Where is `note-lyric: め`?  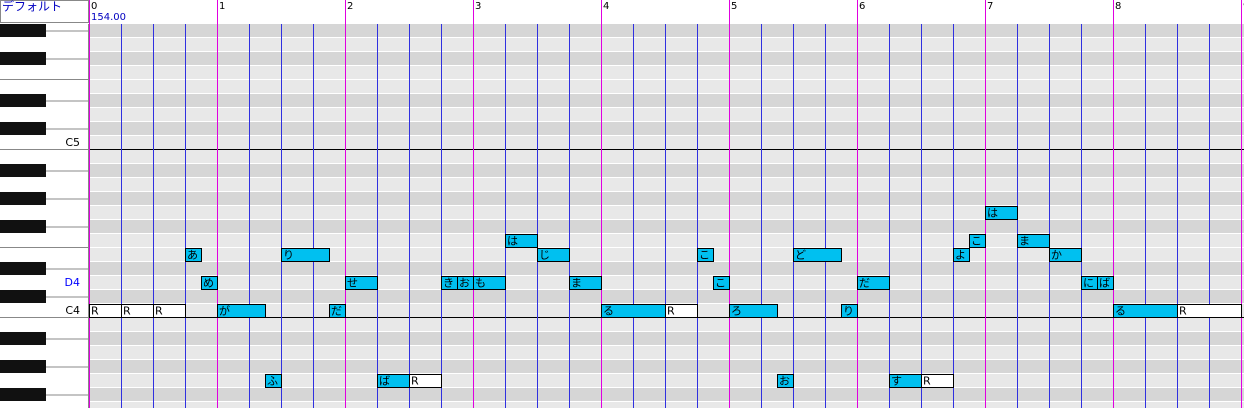
note-lyric: め is located at coordinates (208, 283).